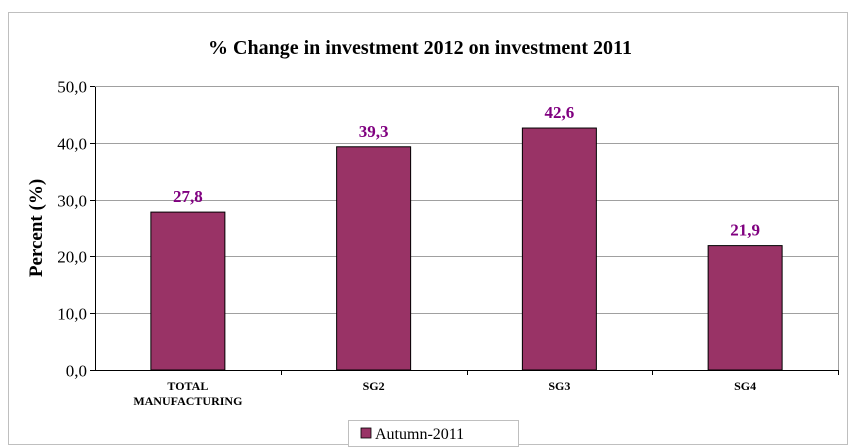 The width and height of the screenshot is (856, 448). What do you see at coordinates (745, 386) in the screenshot?
I see `x-tick-label: SG4` at bounding box center [745, 386].